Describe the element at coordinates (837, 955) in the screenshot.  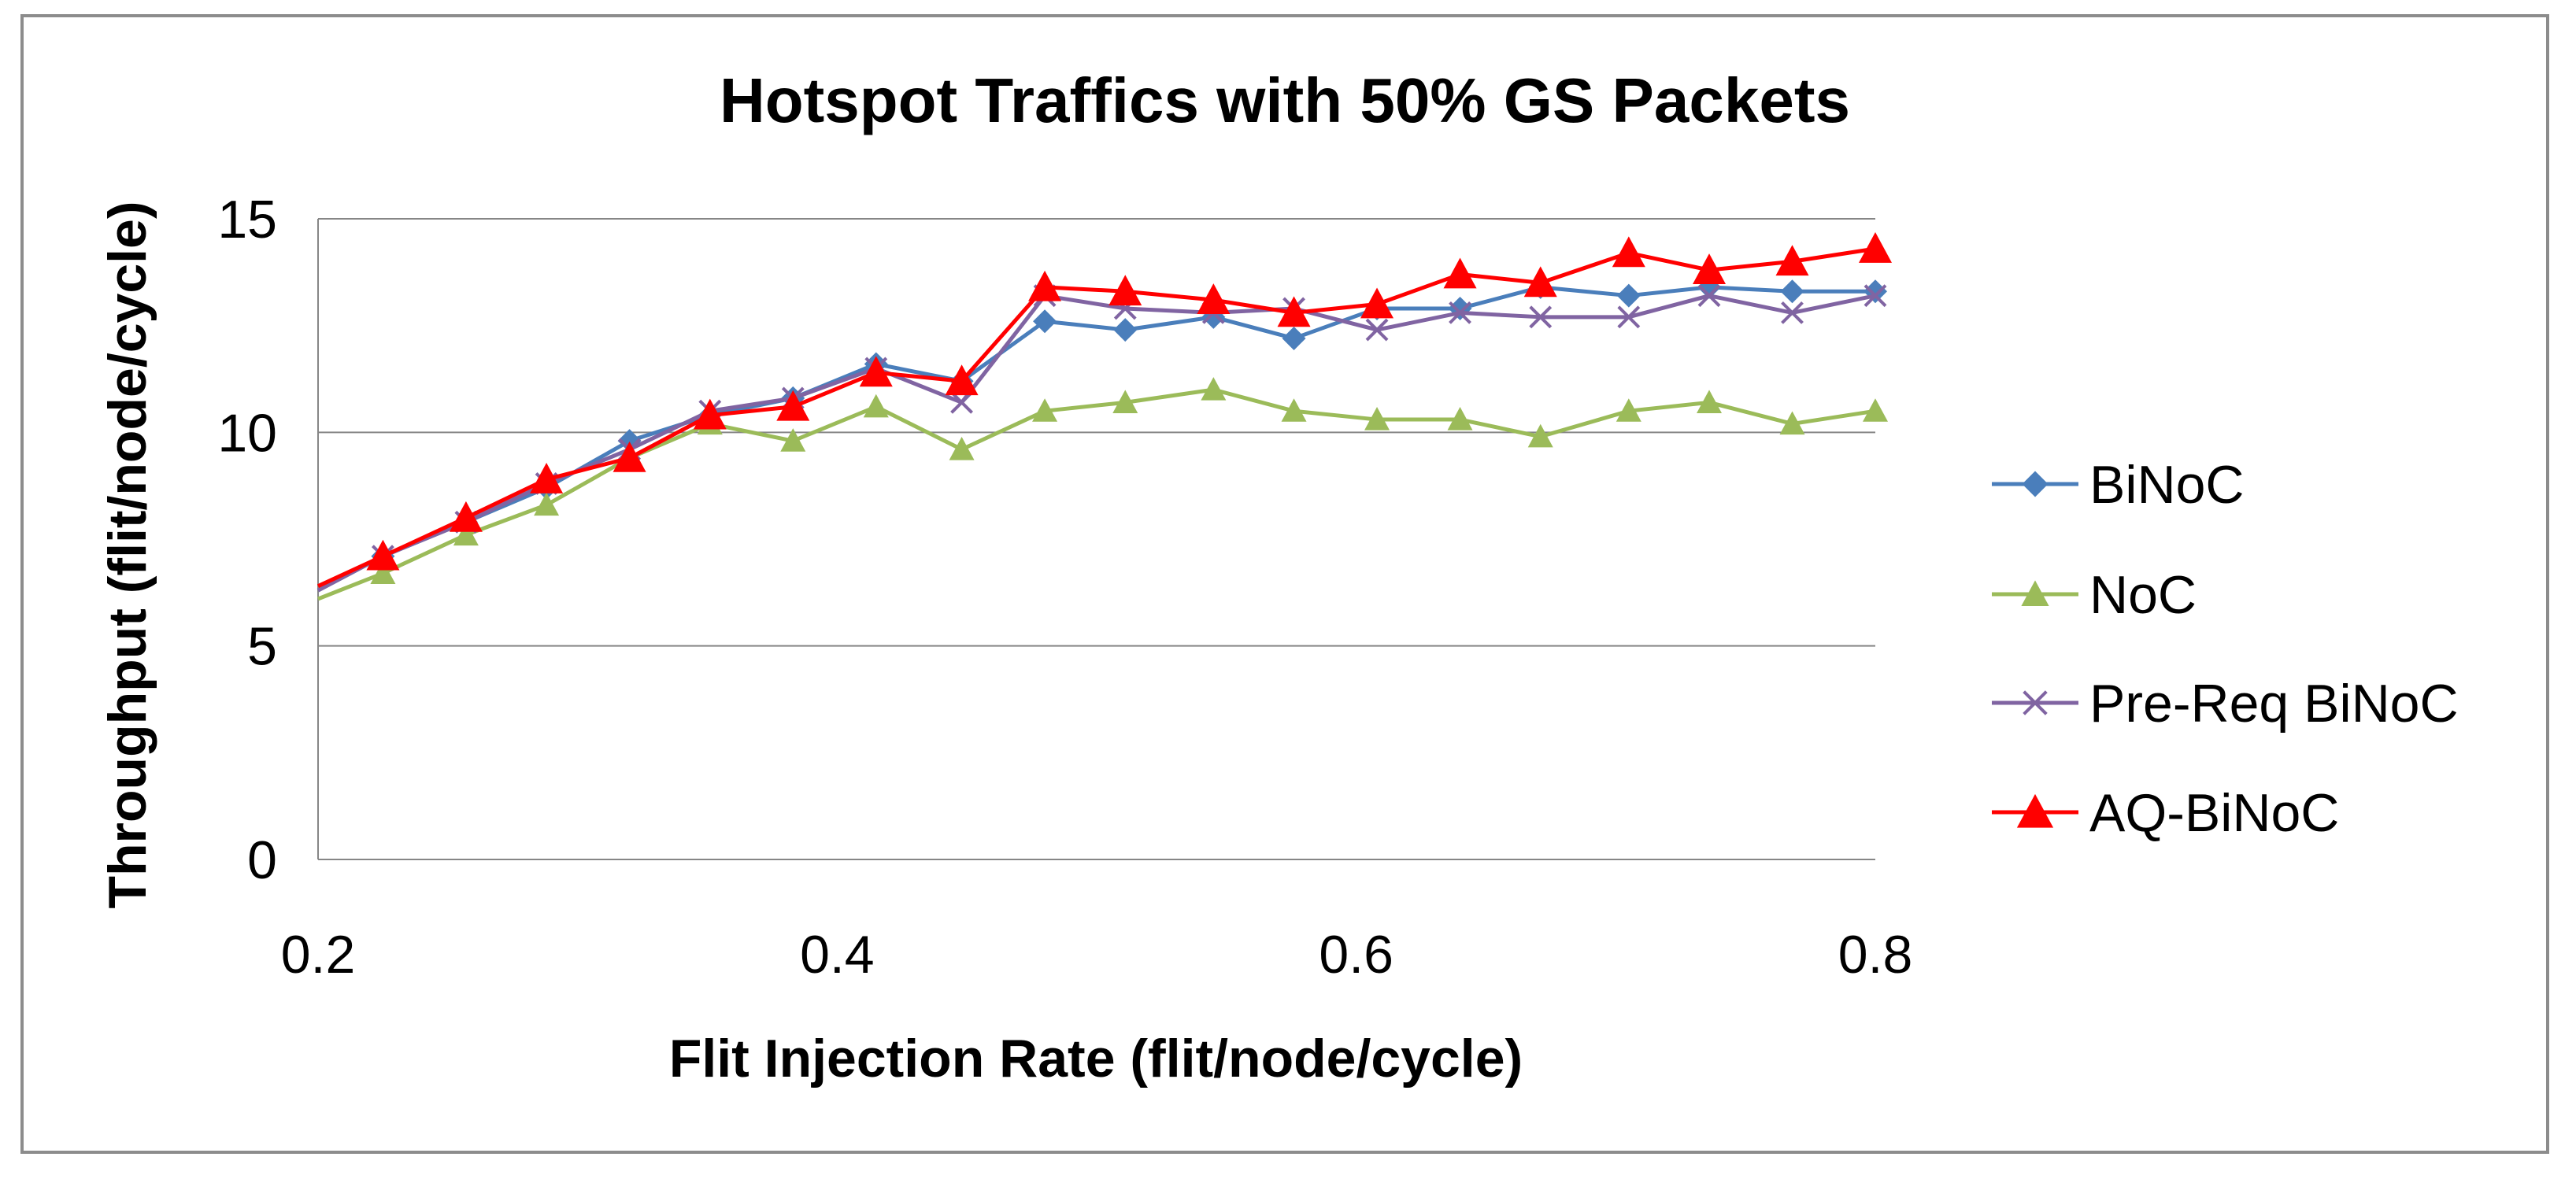
I see `x-tick-label: 0.4` at that location.